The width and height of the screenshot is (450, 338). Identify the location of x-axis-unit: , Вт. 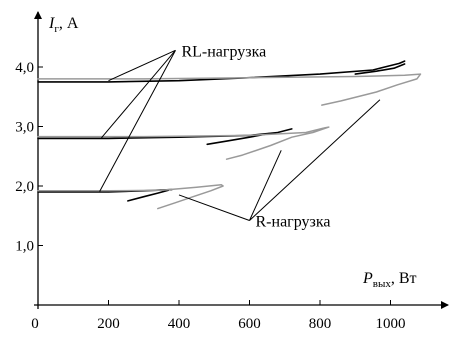
(404, 278).